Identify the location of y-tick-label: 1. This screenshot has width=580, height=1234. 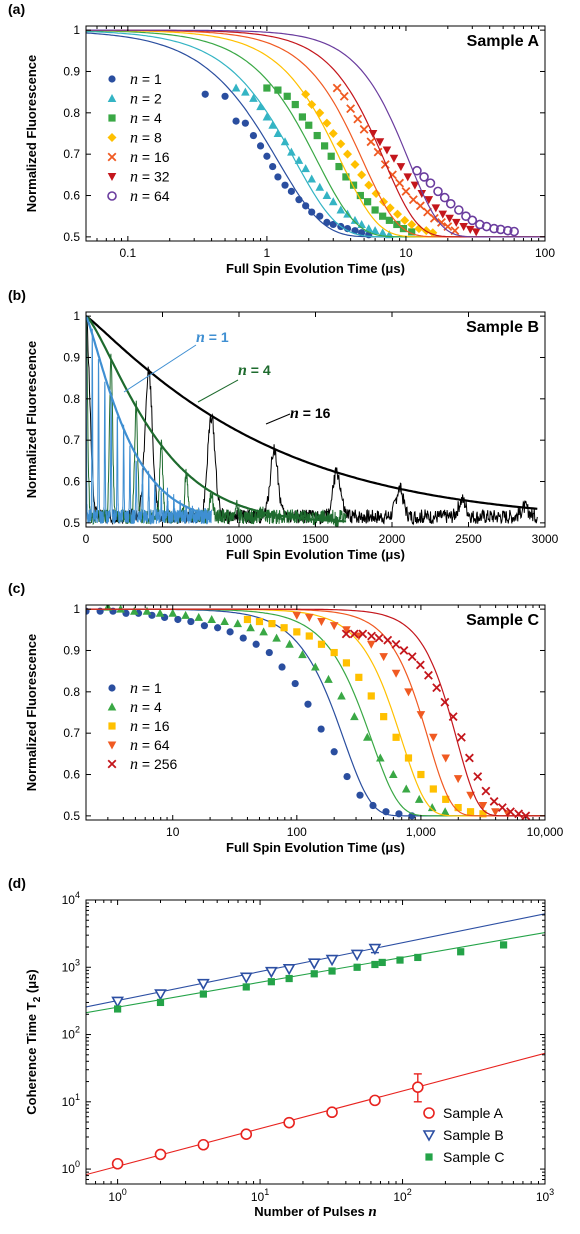
(76, 609).